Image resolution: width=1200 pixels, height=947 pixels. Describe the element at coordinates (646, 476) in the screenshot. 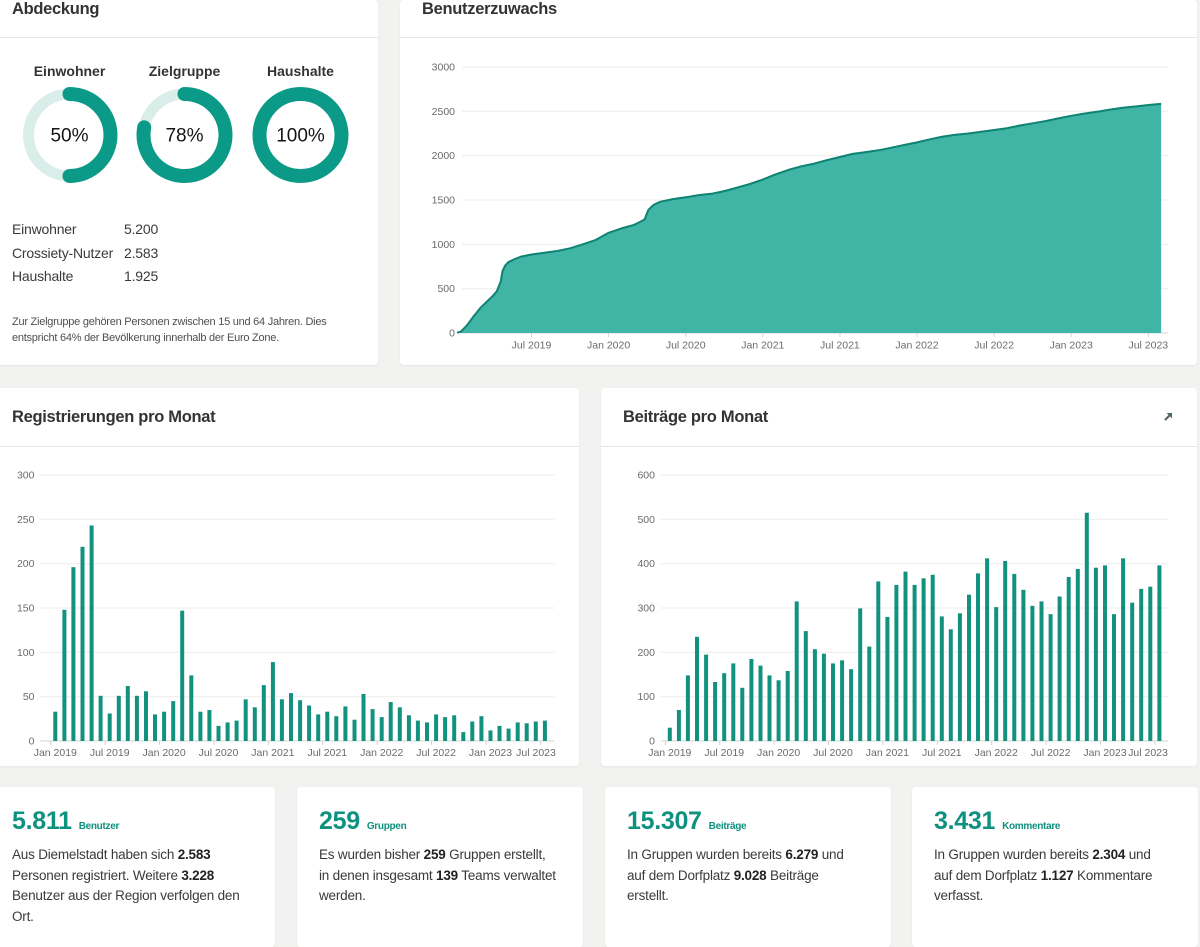

I see `svg-text: 600` at that location.